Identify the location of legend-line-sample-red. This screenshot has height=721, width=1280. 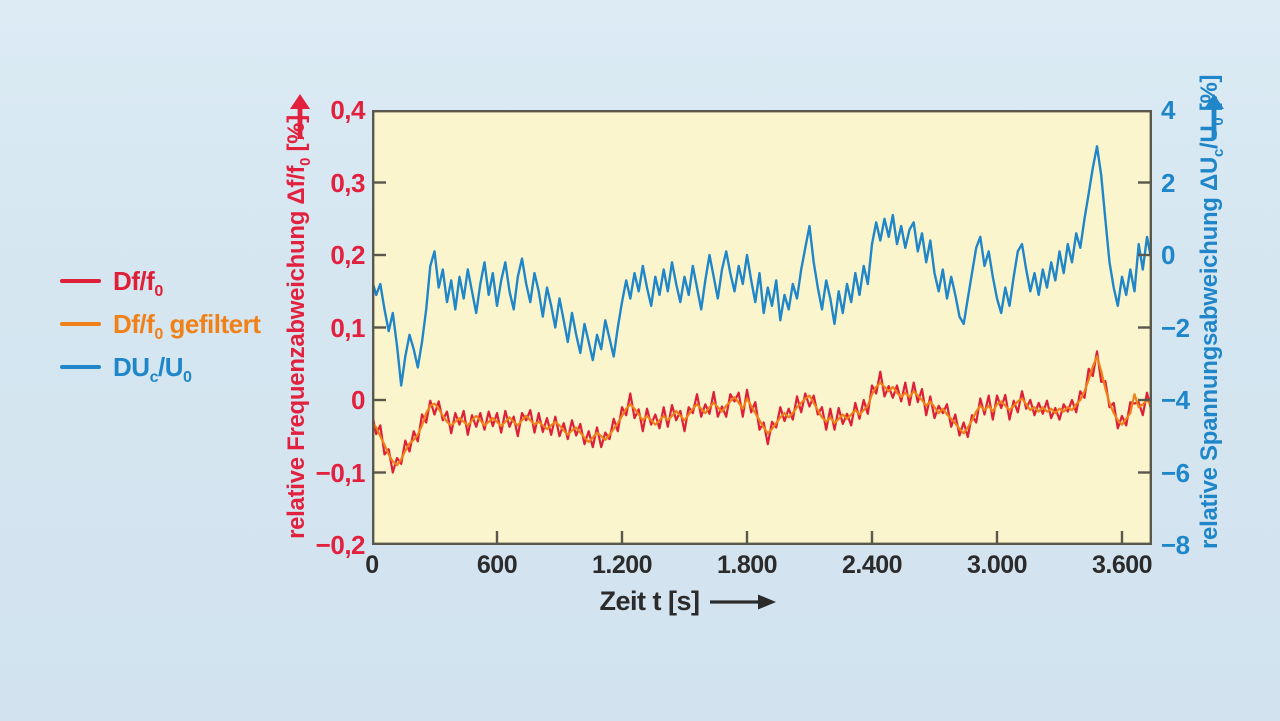
(80, 281).